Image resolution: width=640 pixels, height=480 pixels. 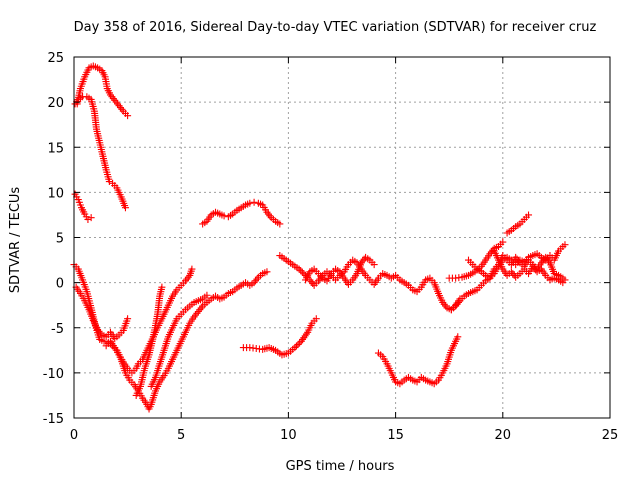 What do you see at coordinates (288, 435) in the screenshot?
I see `x-tick-label: 10` at bounding box center [288, 435].